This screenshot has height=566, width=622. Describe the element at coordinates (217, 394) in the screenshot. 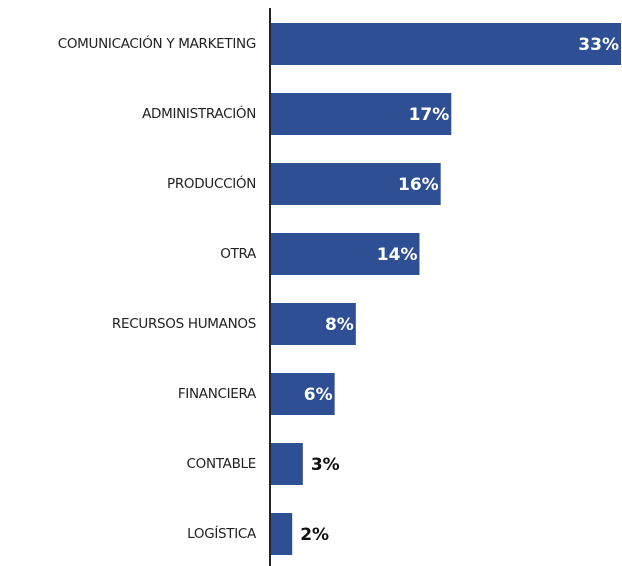

I see `category-label: FINANCIERA` at that location.